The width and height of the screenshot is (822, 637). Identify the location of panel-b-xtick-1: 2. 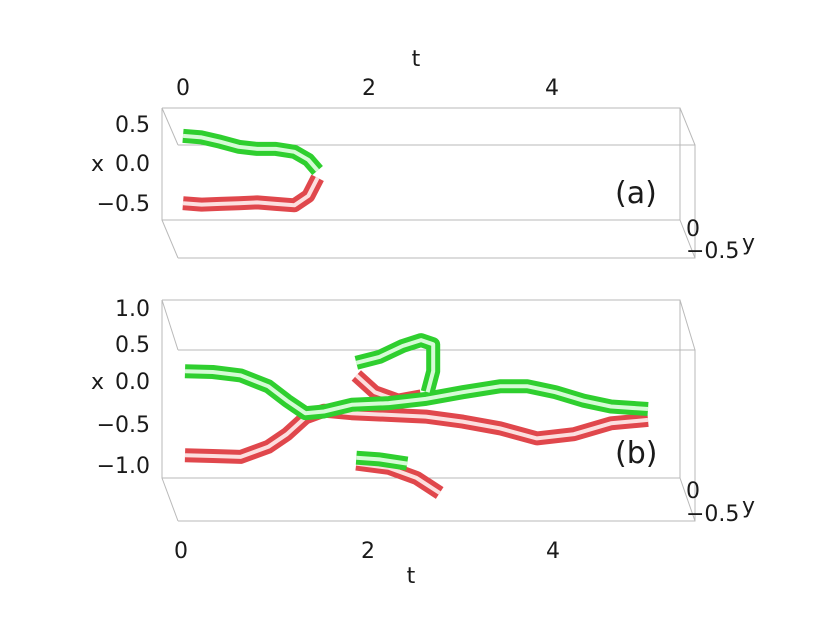
(368, 551).